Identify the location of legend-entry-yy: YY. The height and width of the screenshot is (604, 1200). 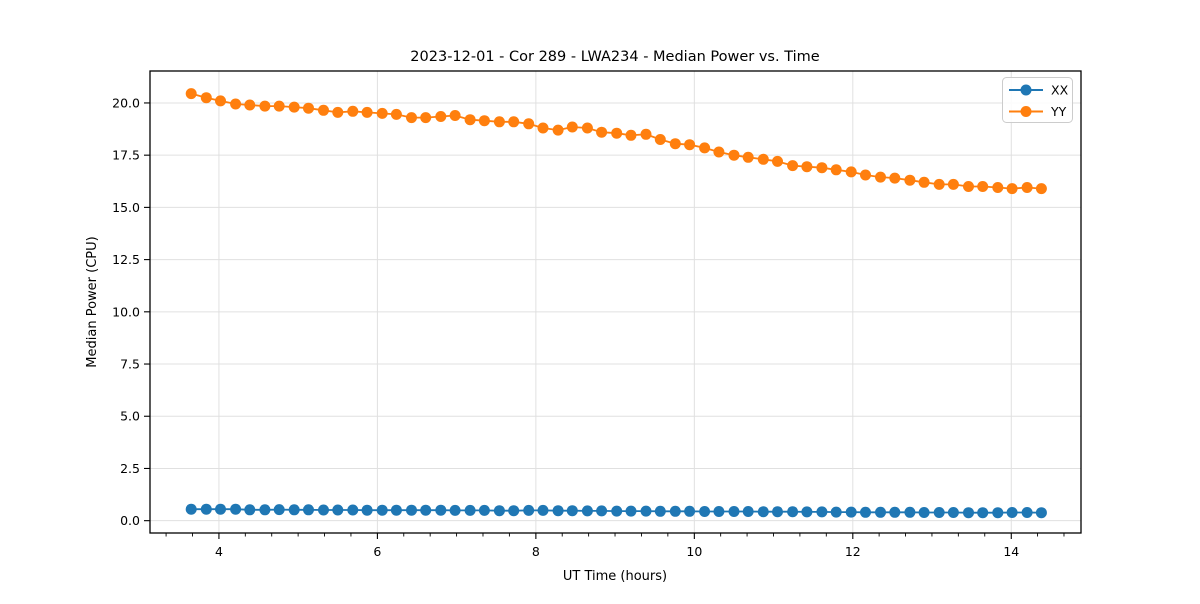
(1038, 111).